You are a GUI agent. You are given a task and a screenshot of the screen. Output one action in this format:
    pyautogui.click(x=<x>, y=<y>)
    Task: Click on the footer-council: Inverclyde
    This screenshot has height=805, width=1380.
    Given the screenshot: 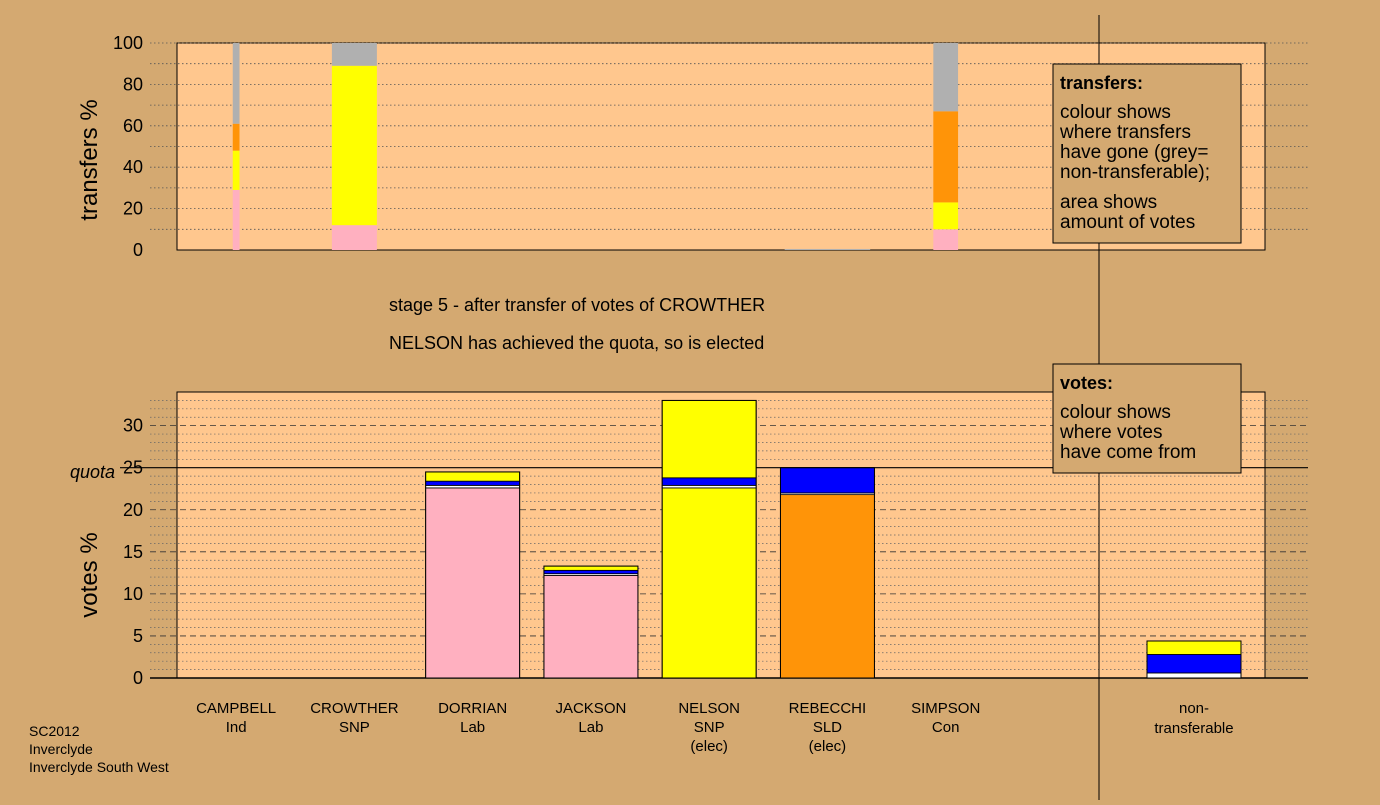 What is the action you would take?
    pyautogui.click(x=61, y=749)
    